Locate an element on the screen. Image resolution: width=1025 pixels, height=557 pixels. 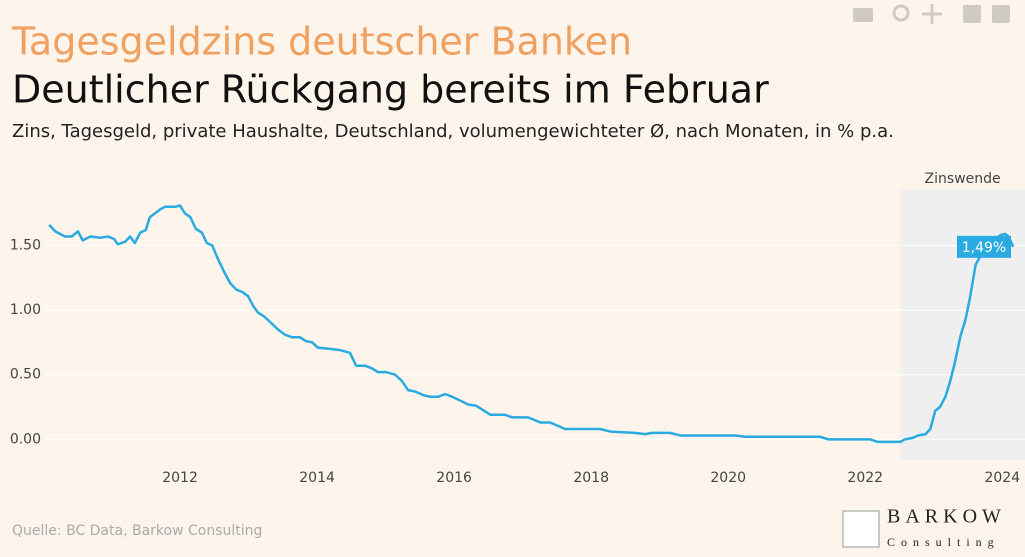
y-tick-label: 1.50 is located at coordinates (25, 246).